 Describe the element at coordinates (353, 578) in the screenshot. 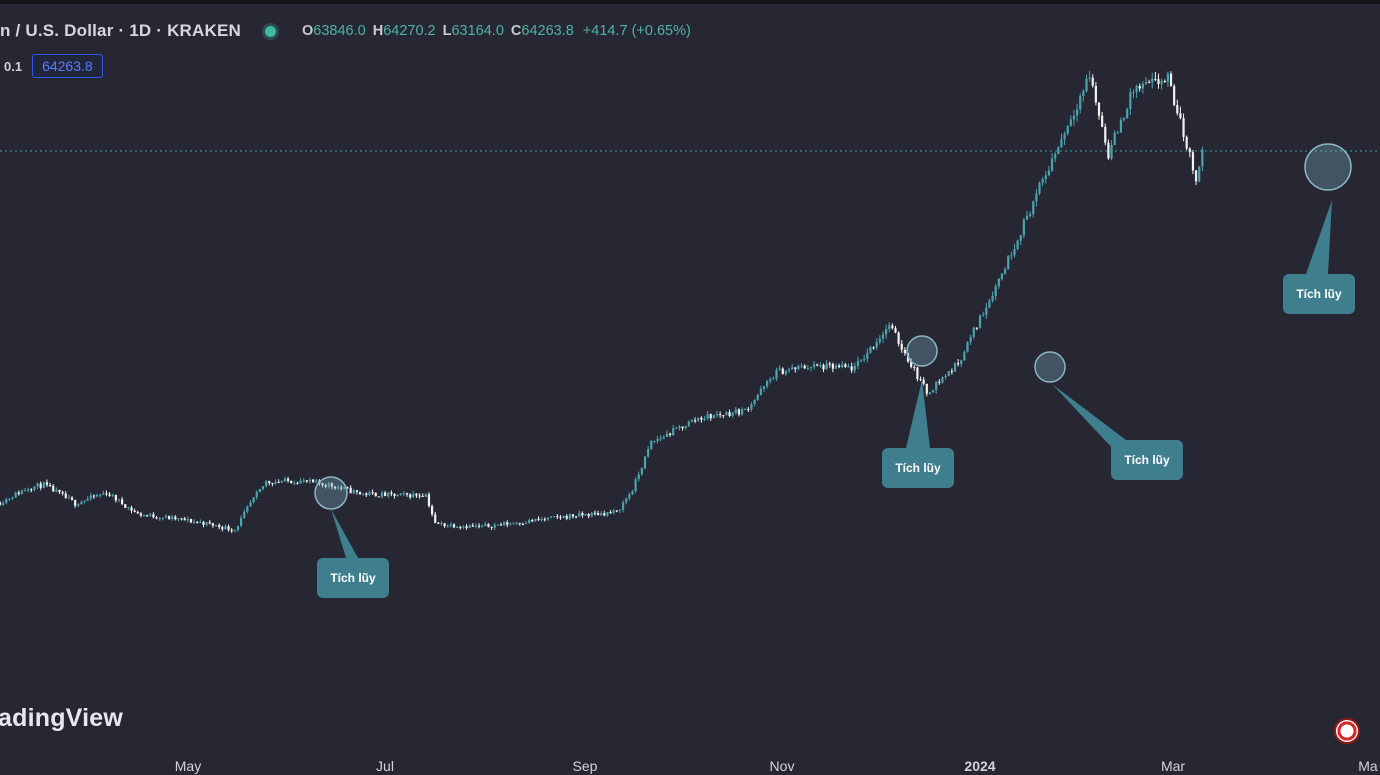

I see `callout-label: Tích lũy` at that location.